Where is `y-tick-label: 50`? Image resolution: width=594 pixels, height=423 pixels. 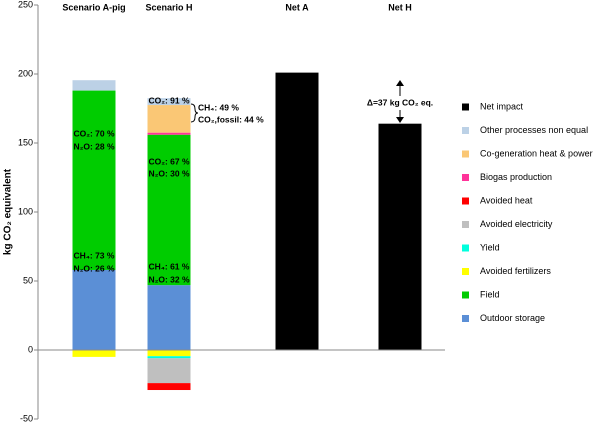
y-tick-label: 50 is located at coordinates (28, 280).